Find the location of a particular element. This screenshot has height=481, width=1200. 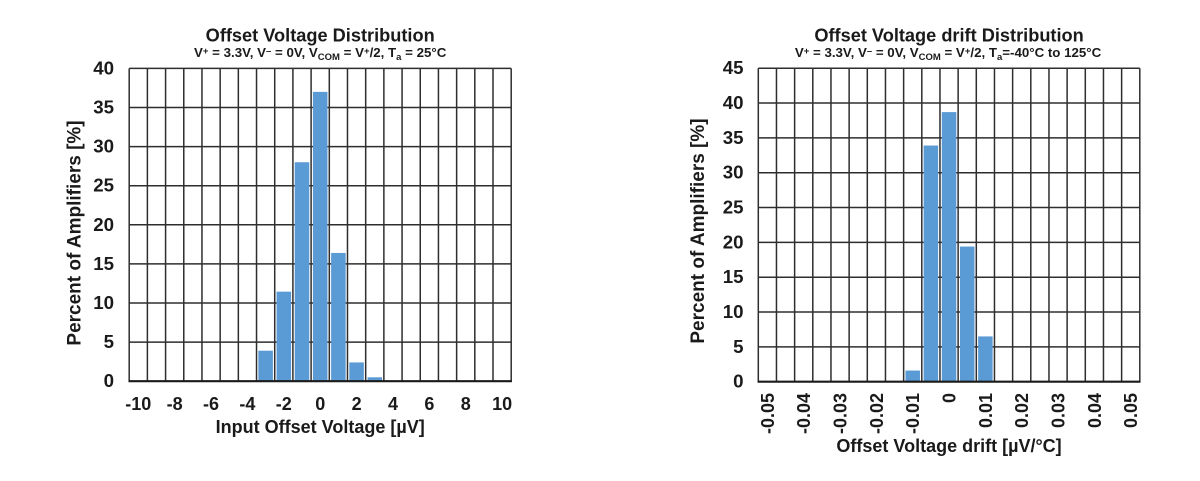

svg-text: 0.01 is located at coordinates (986, 410).